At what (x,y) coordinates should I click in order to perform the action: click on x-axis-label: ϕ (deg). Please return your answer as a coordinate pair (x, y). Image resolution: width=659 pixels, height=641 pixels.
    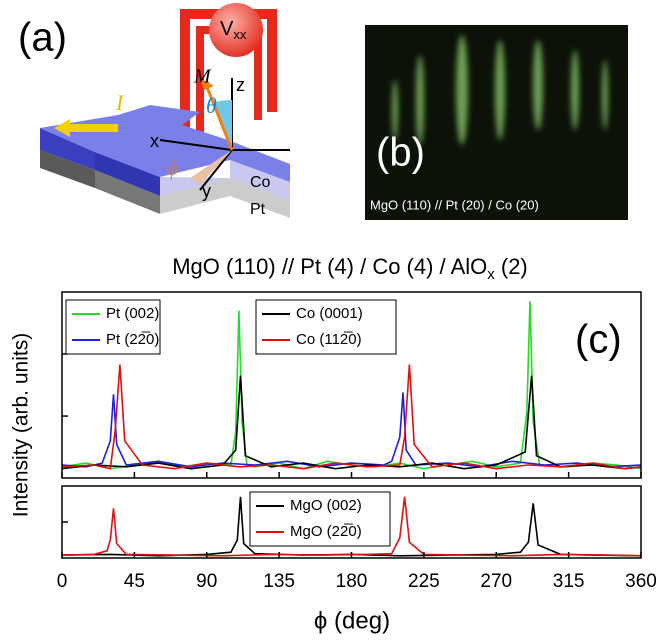
    Looking at the image, I should click on (352, 620).